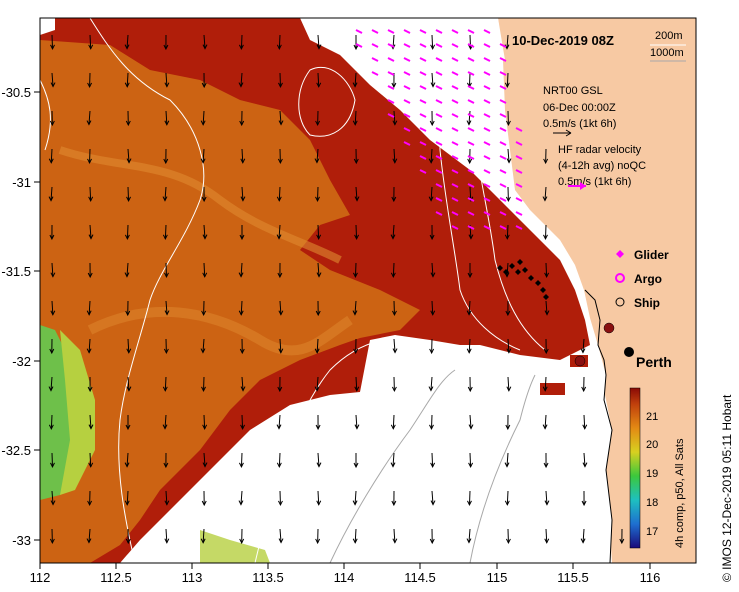  What do you see at coordinates (573, 91) in the screenshot?
I see `wind-source: NRT00 GSL` at bounding box center [573, 91].